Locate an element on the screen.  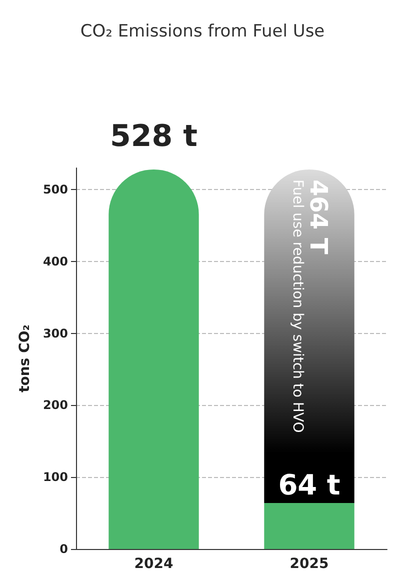
y-tick-label: 500 is located at coordinates (55, 189).